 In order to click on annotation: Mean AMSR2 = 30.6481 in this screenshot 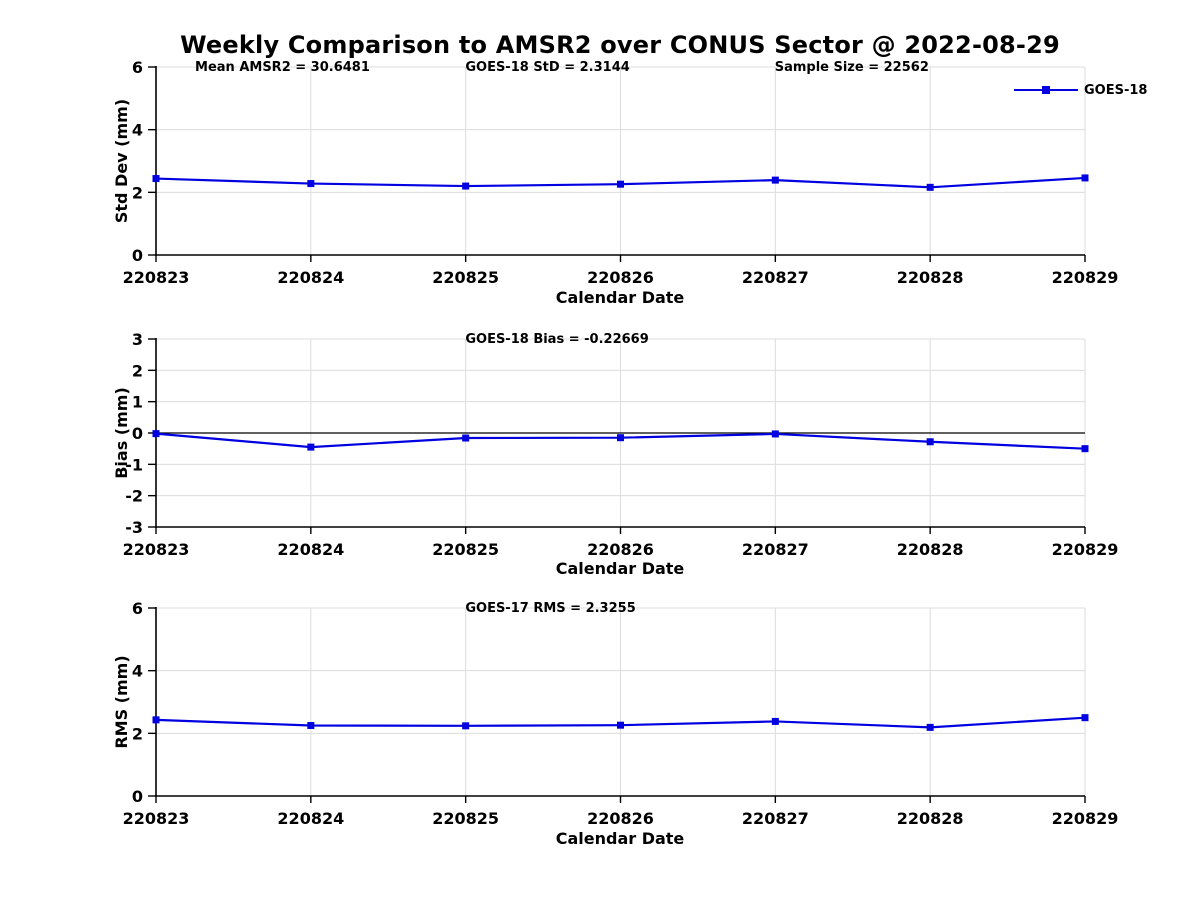, I will do `click(282, 67)`.